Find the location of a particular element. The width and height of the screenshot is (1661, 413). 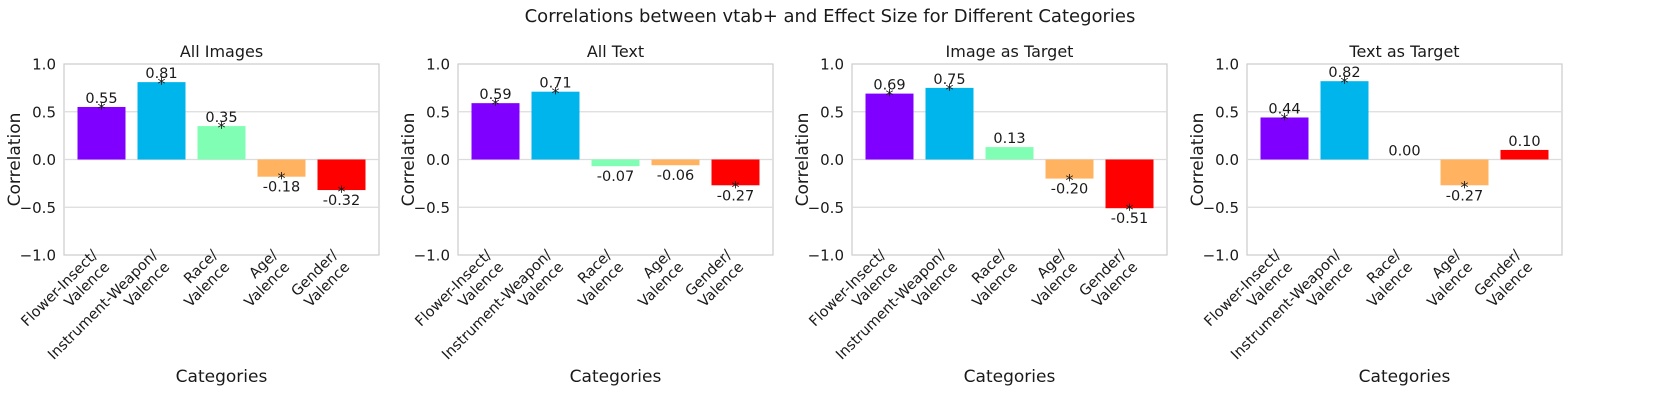

bar-value-label: 0.81 is located at coordinates (161, 74).